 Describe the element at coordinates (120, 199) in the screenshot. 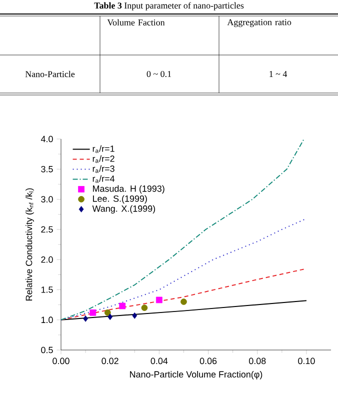

I see `legend-label: Lee. S.(1999)` at that location.